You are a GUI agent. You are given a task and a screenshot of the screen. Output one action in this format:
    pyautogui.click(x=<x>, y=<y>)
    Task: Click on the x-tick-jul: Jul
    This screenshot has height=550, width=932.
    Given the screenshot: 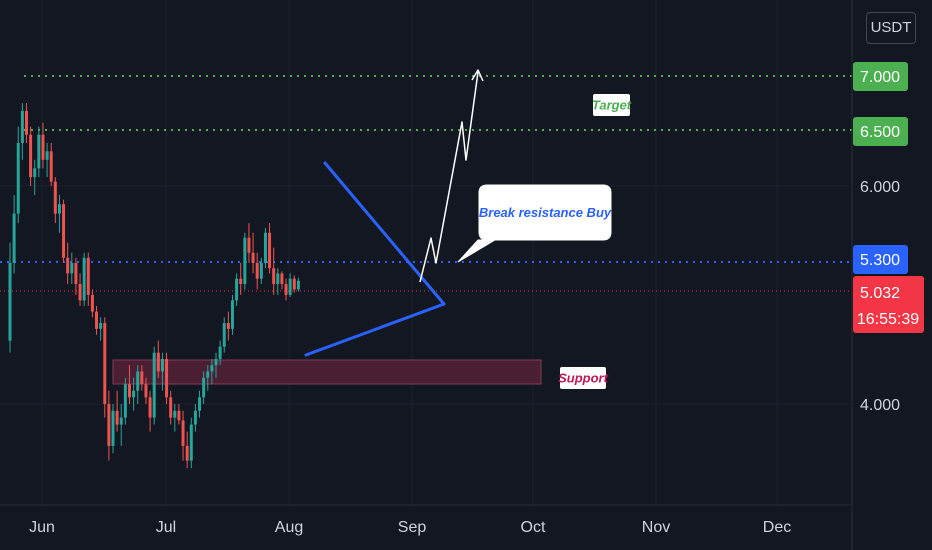 What is the action you would take?
    pyautogui.click(x=166, y=527)
    